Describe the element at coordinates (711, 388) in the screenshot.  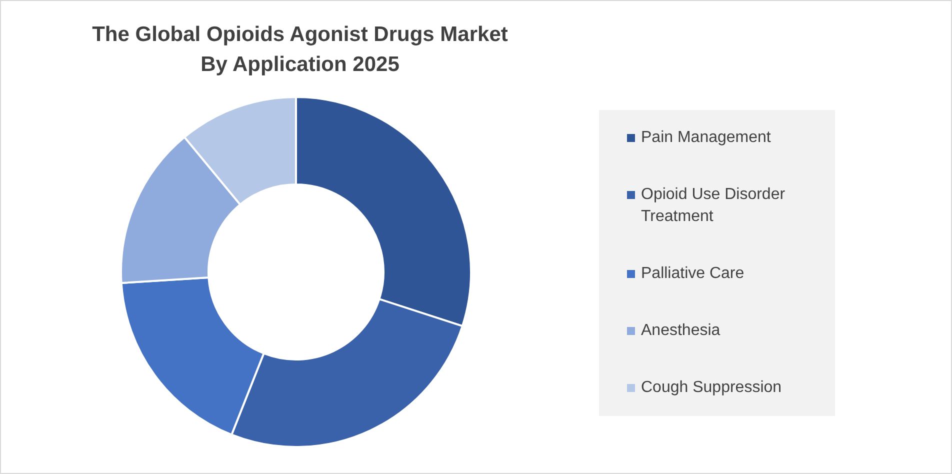
I see `legend-label: Cough Suppression` at that location.